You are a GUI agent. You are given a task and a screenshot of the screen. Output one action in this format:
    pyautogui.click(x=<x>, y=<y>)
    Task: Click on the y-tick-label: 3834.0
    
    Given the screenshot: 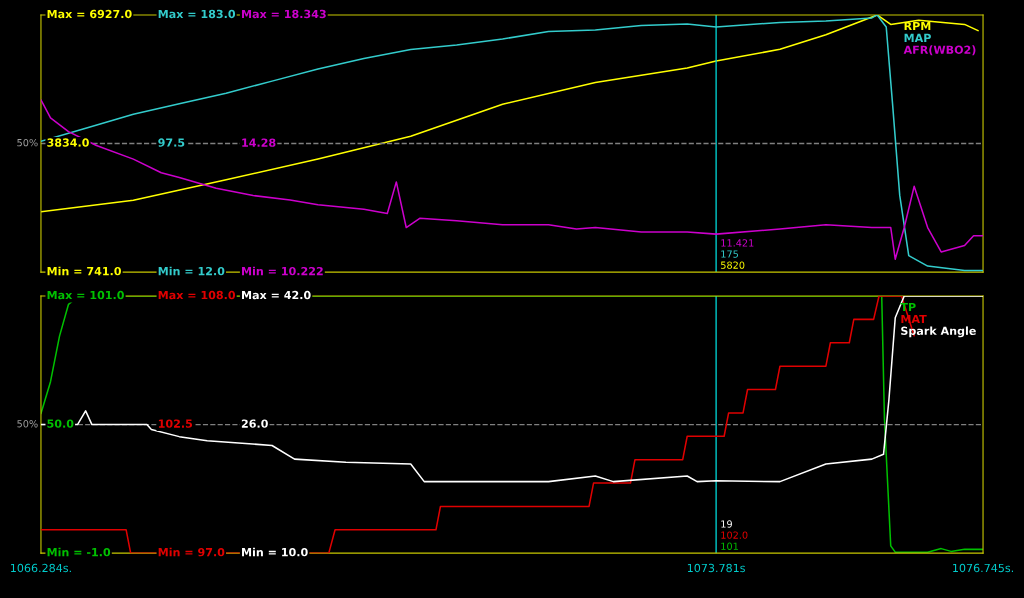 What is the action you would take?
    pyautogui.click(x=68, y=142)
    